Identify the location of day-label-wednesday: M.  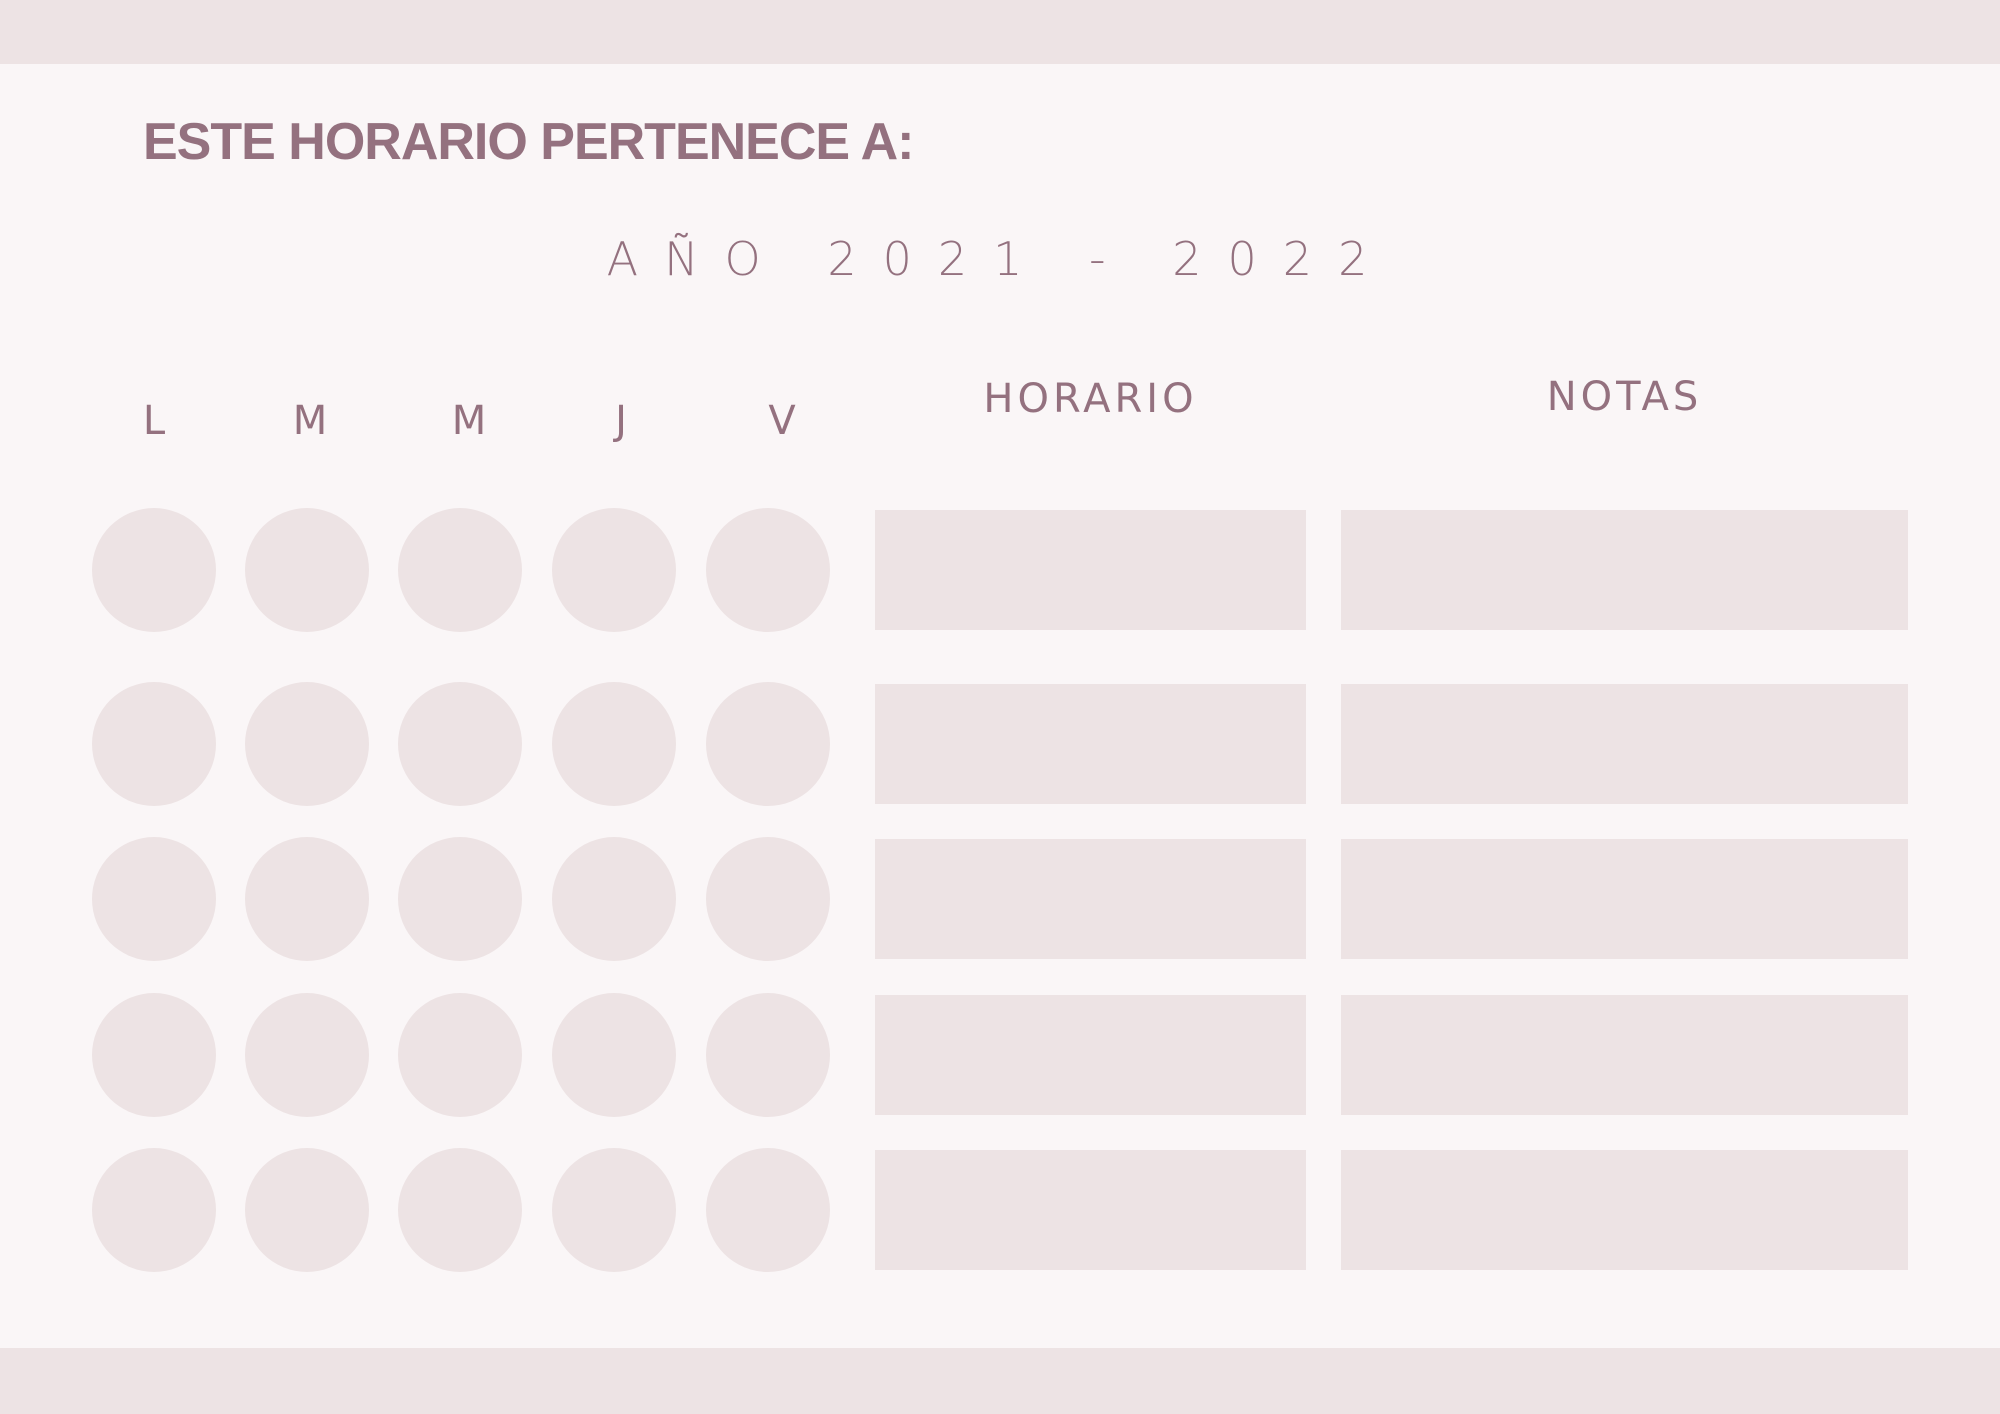
(469, 421).